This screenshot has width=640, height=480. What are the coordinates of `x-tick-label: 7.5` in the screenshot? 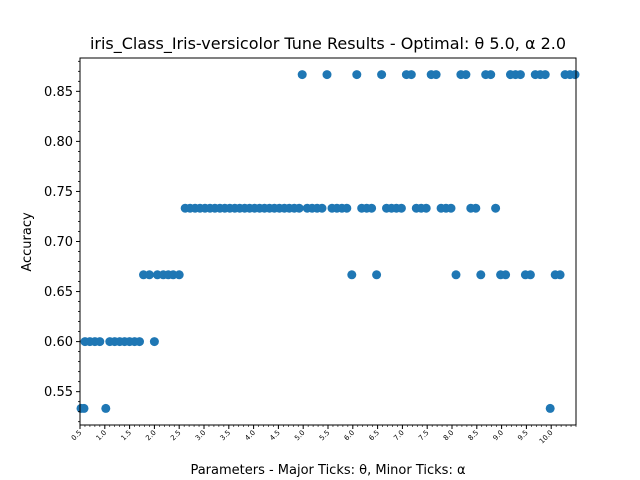 It's located at (424, 436).